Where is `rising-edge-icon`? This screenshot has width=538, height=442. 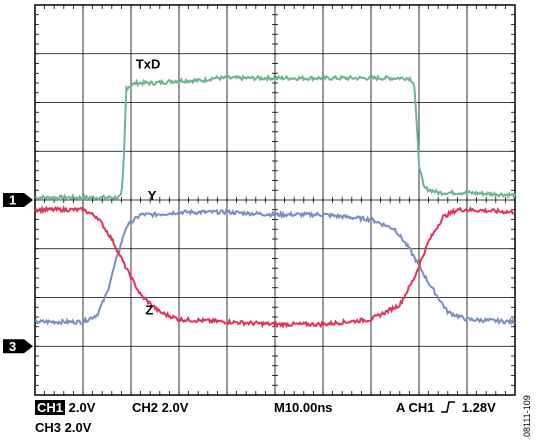
rising-edge-icon is located at coordinates (448, 407).